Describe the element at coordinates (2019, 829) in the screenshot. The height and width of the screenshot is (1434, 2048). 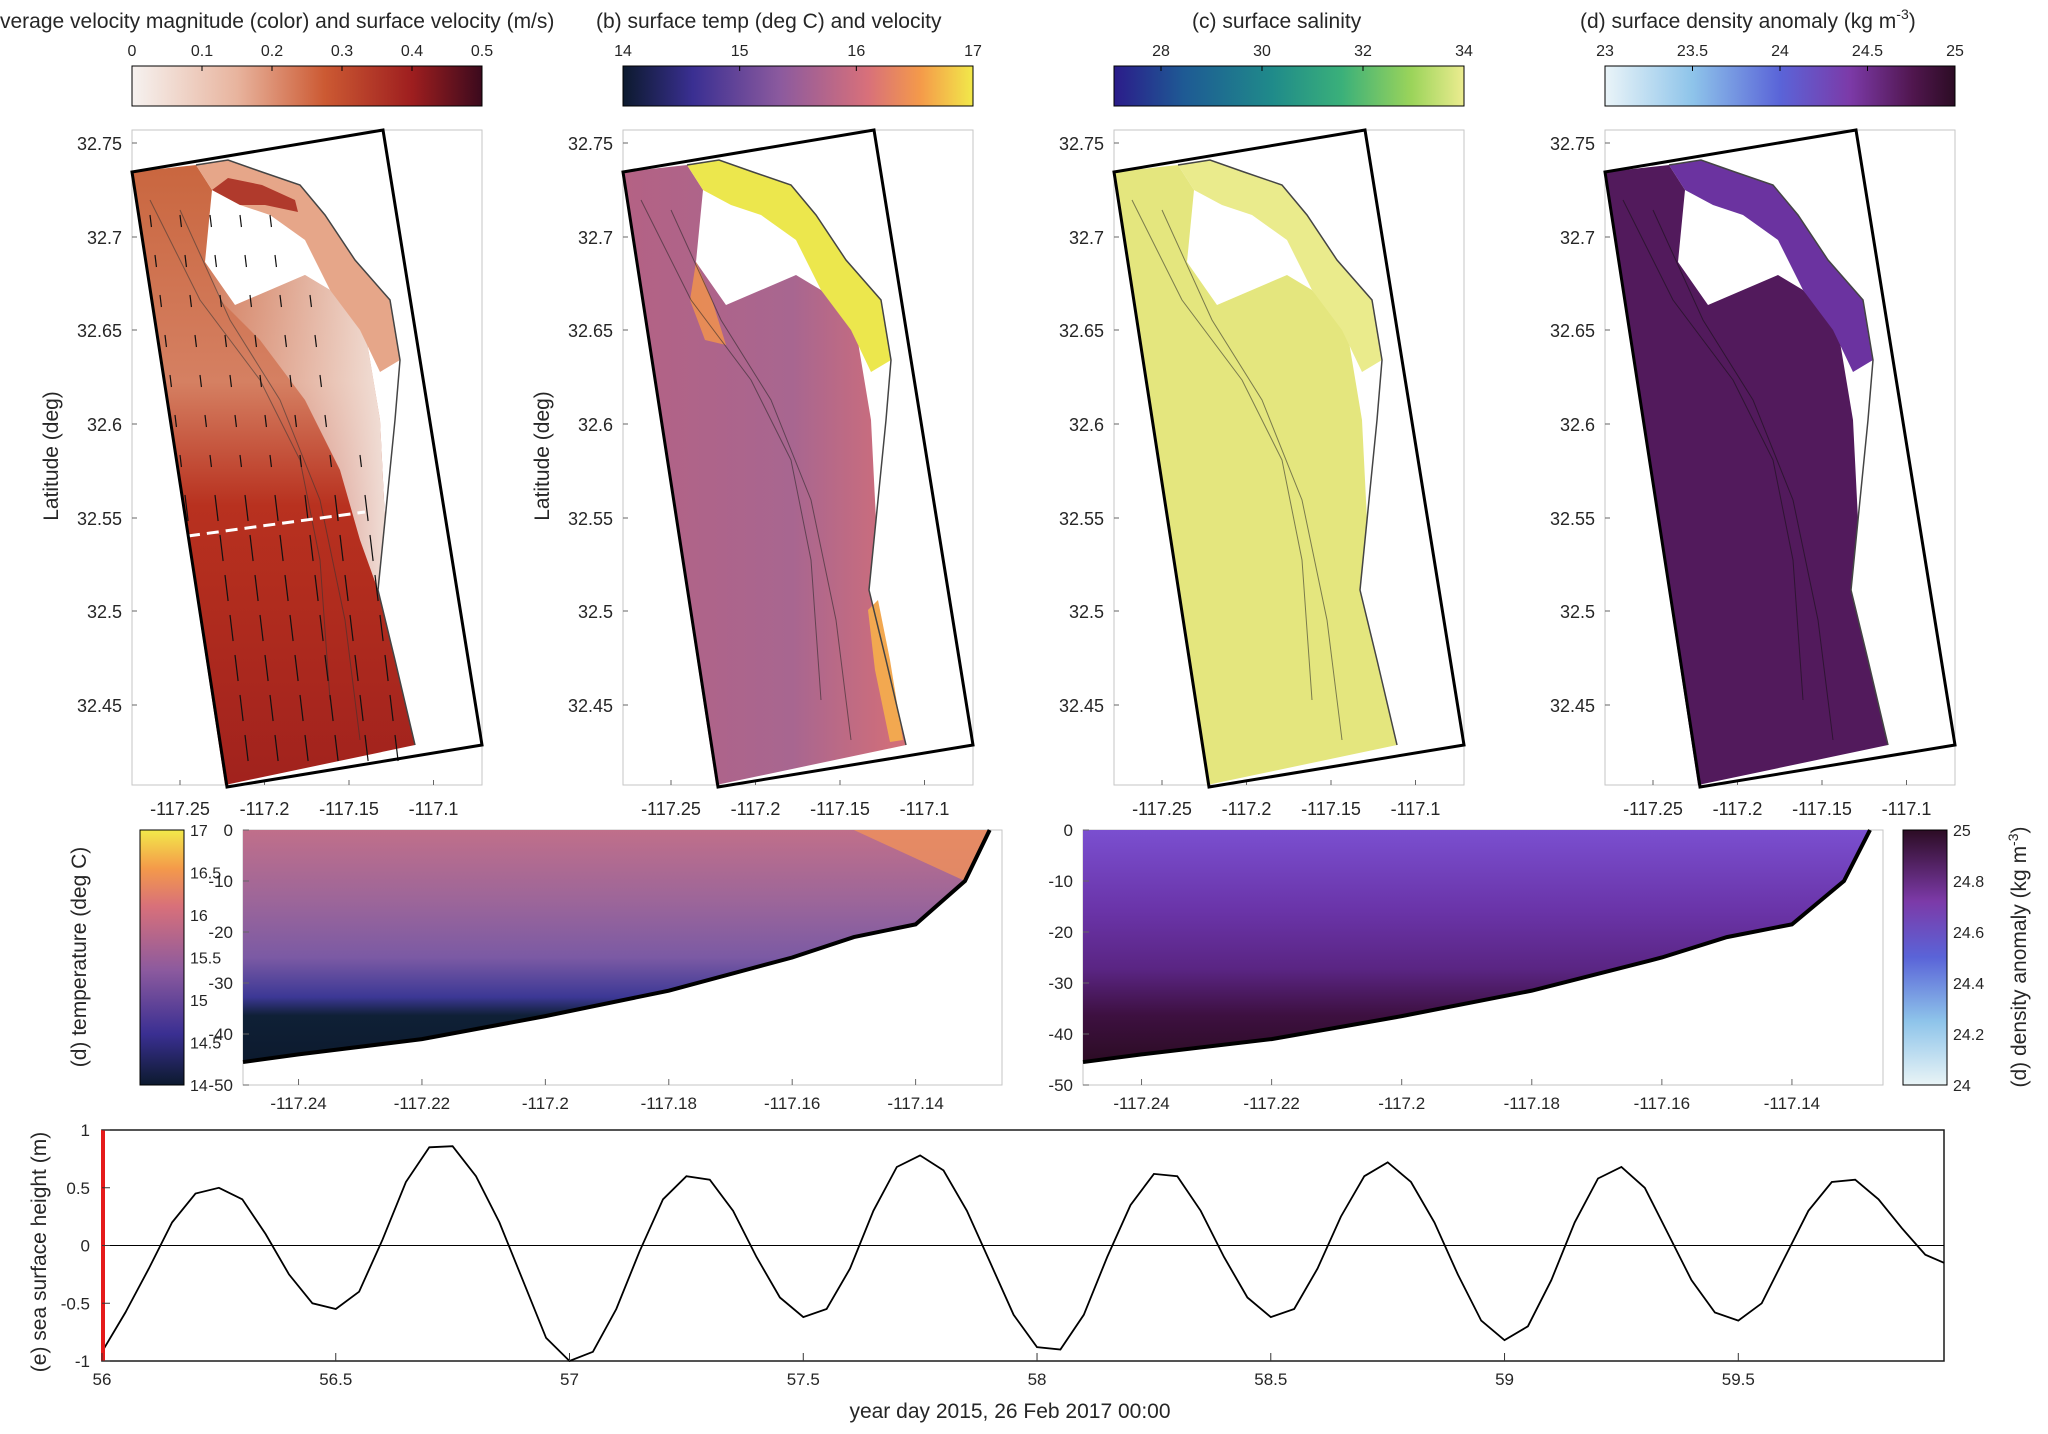
I see `dens-cbar-label-end: )` at that location.